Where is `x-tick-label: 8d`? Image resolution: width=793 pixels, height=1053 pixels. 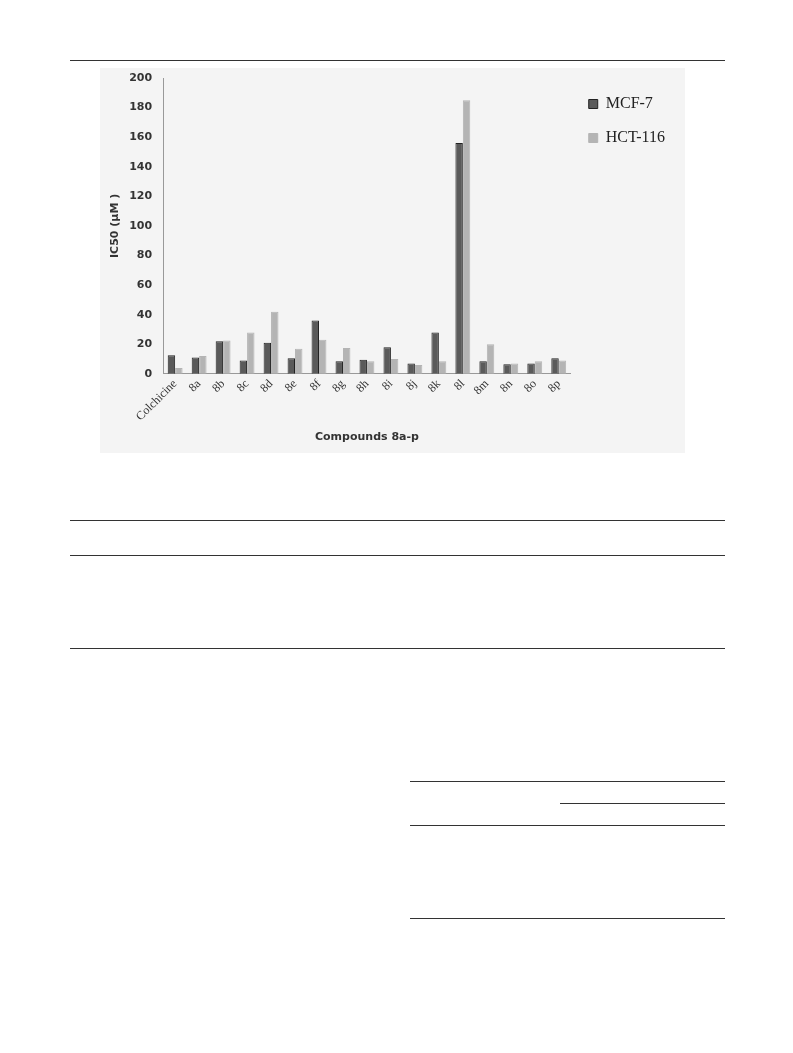 x-tick-label: 8d is located at coordinates (266, 385).